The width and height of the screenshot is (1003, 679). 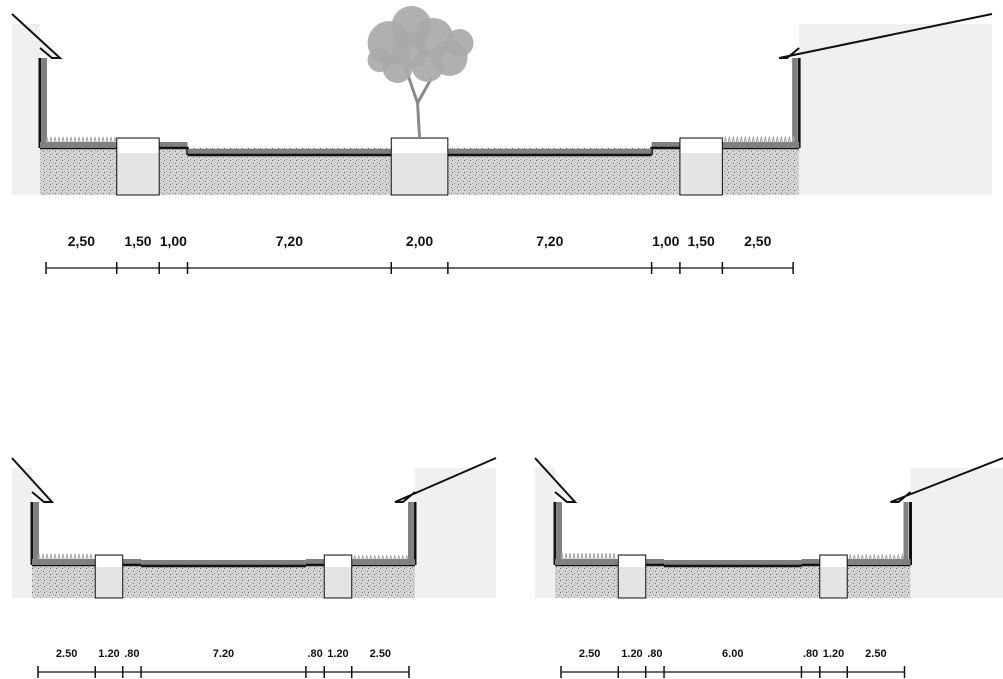 I want to click on tree-icon, so click(x=420, y=72).